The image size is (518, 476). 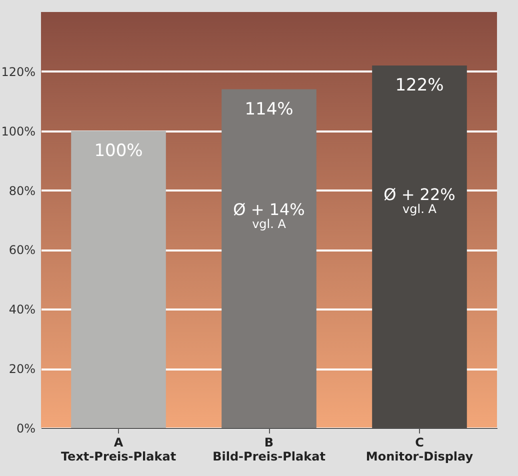 What do you see at coordinates (18, 131) in the screenshot?
I see `y-tick-label: 100%` at bounding box center [18, 131].